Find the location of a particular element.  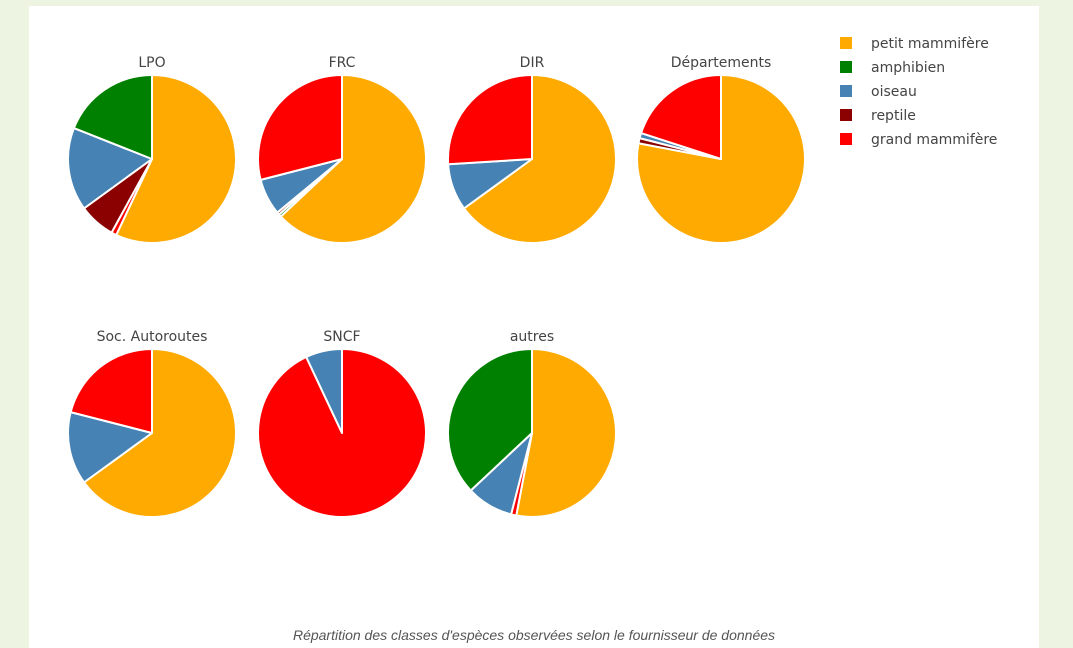

pie-slice-autres-petit-mammifere is located at coordinates (566, 433).